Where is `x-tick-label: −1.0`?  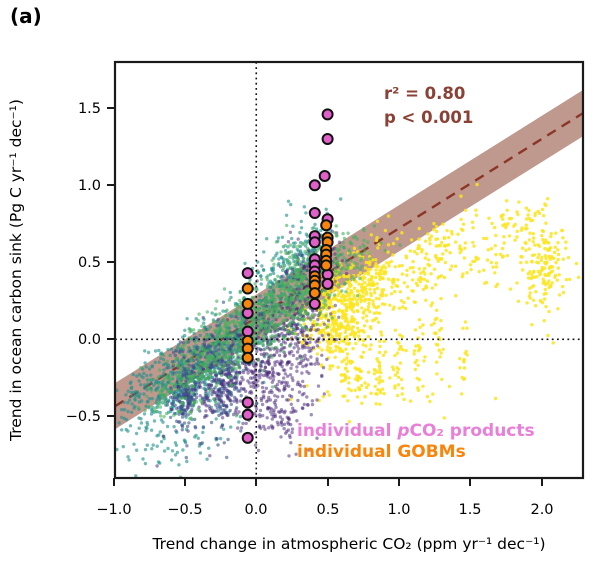
x-tick-label: −1.0 is located at coordinates (113, 510).